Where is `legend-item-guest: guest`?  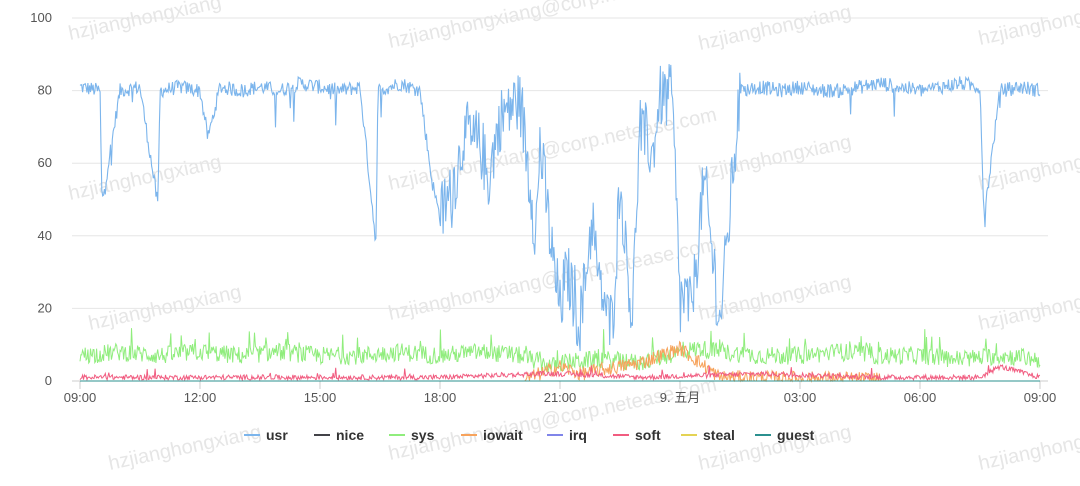 legend-item-guest: guest is located at coordinates (785, 435).